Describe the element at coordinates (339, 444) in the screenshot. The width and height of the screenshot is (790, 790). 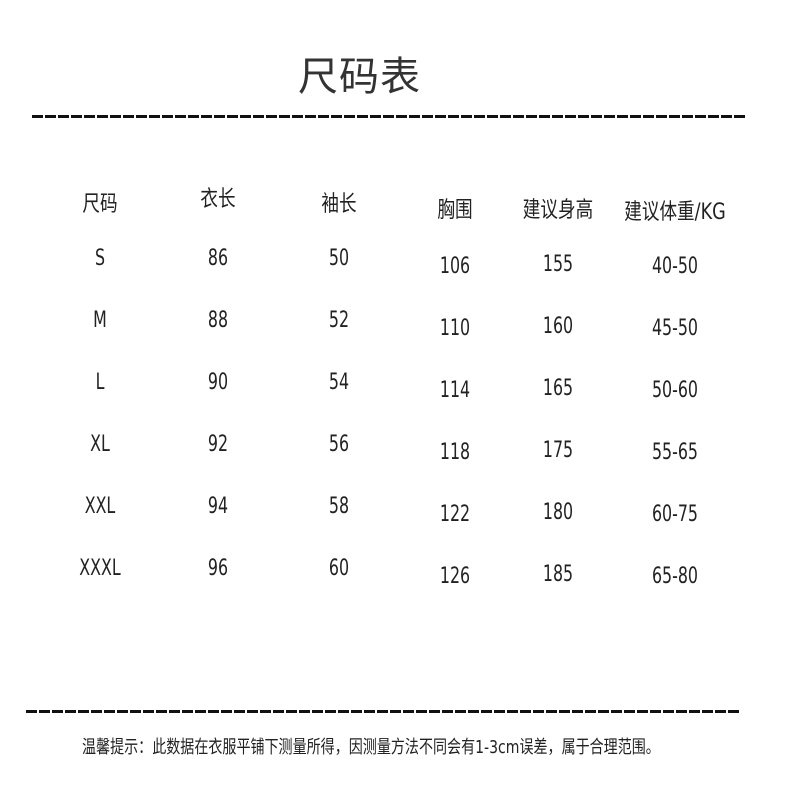
I see `table-cell: 56` at that location.